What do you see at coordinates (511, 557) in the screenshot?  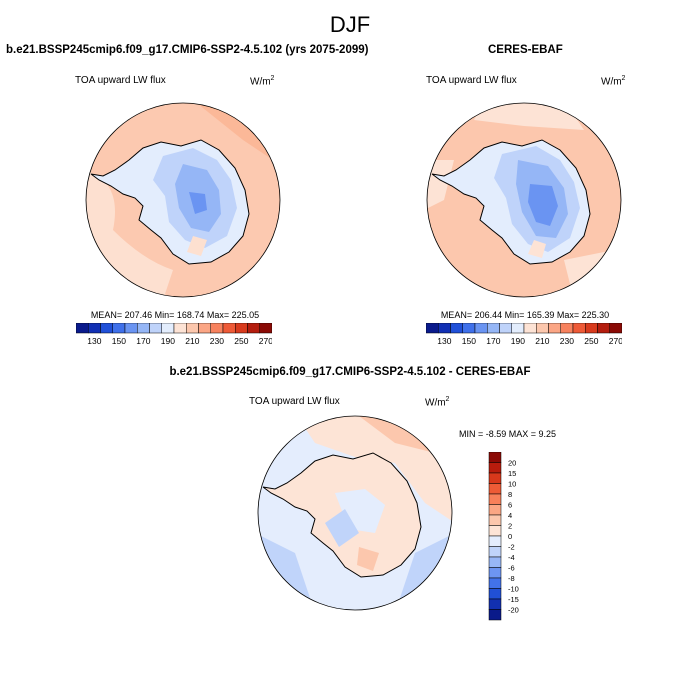 I see `colorbar-tick-label: -4` at bounding box center [511, 557].